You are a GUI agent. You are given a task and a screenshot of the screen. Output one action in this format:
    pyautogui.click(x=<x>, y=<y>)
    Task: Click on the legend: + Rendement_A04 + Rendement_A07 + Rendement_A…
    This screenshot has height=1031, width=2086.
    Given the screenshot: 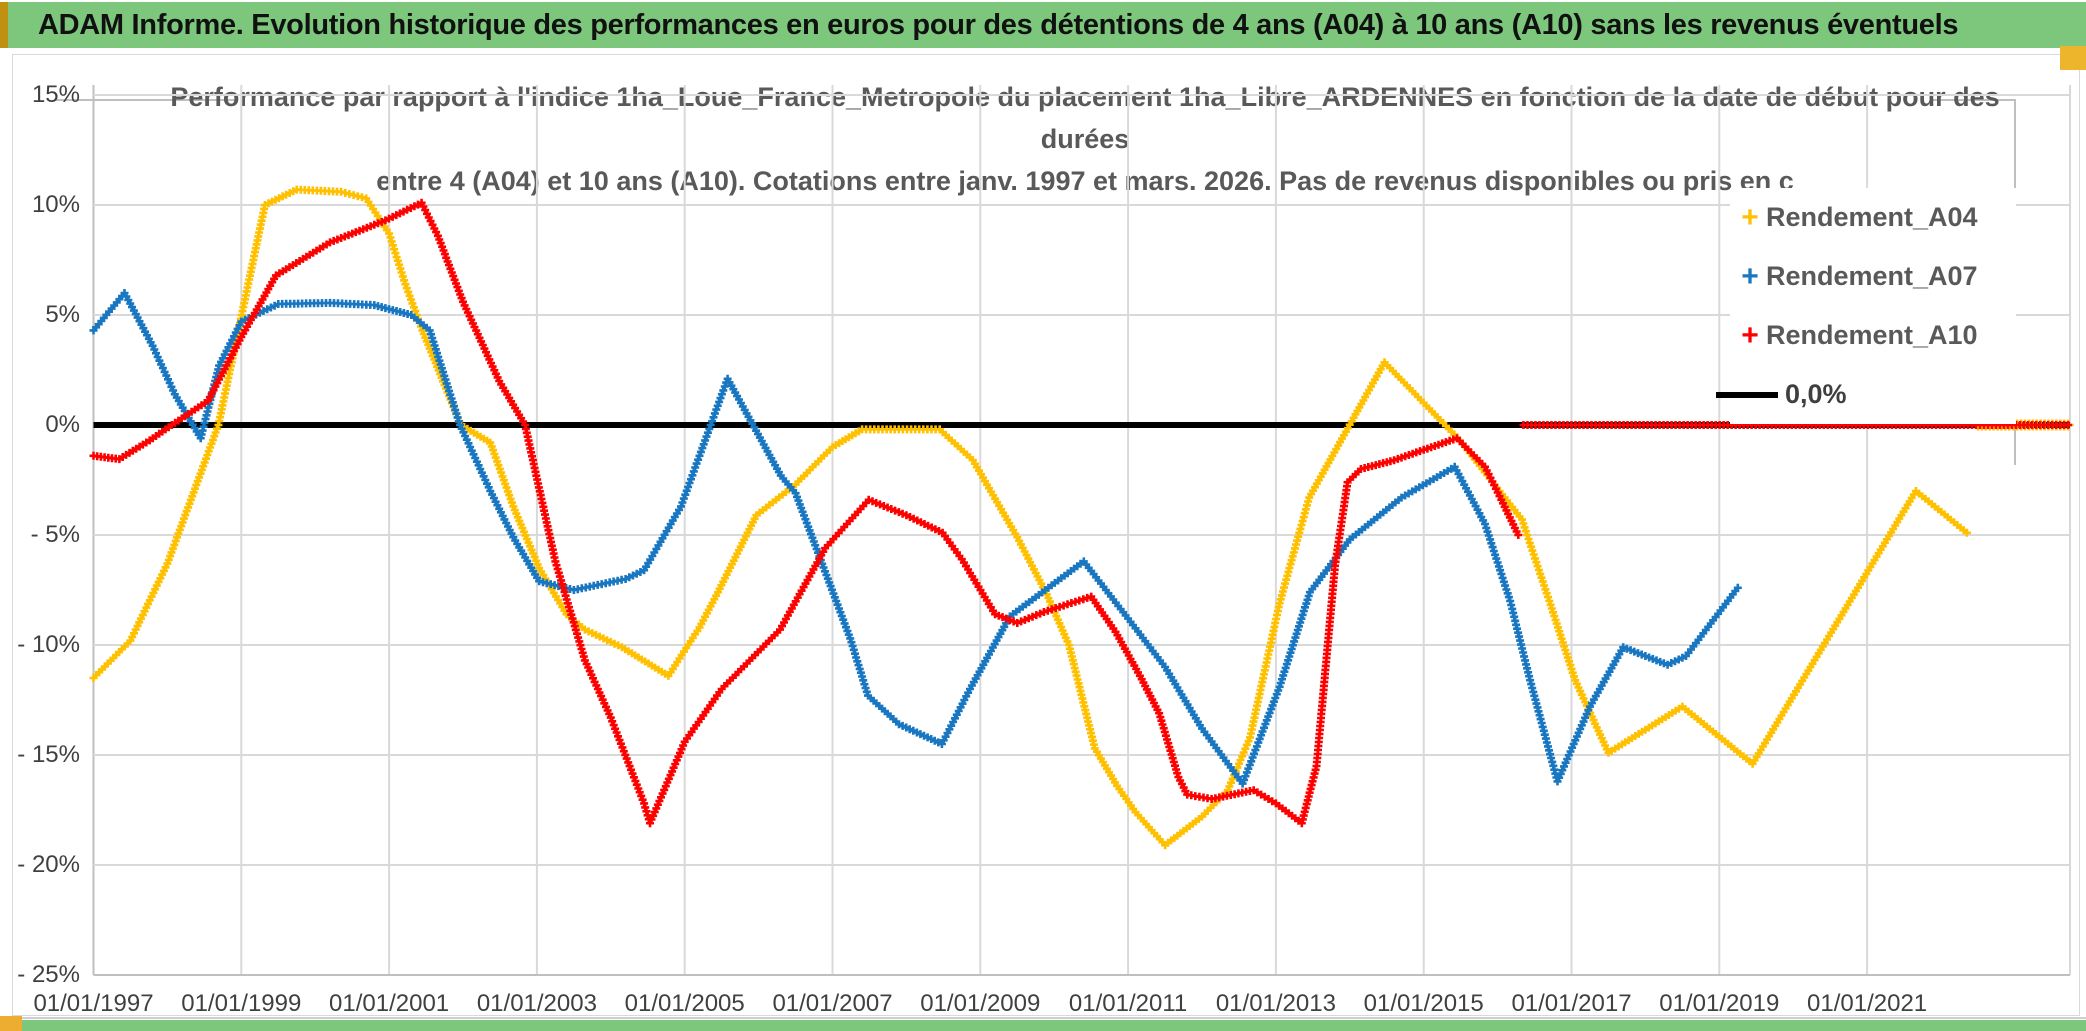 What is the action you would take?
    pyautogui.click(x=1866, y=306)
    